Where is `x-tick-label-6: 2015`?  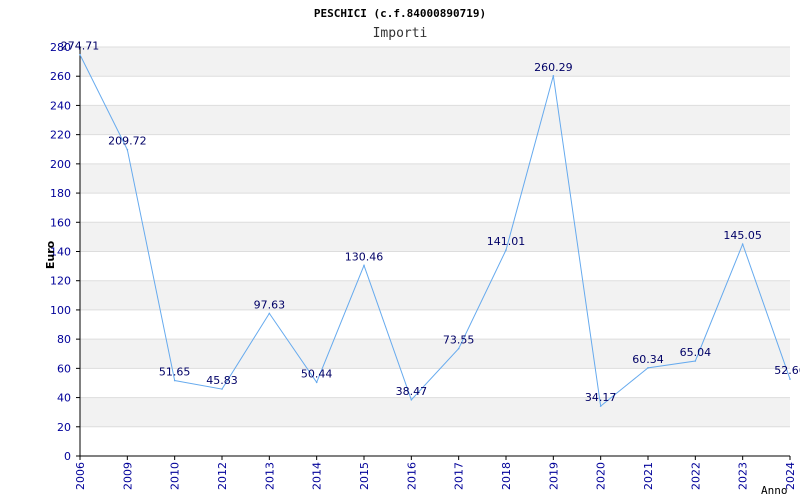 x-tick-label-6: 2015 is located at coordinates (364, 476).